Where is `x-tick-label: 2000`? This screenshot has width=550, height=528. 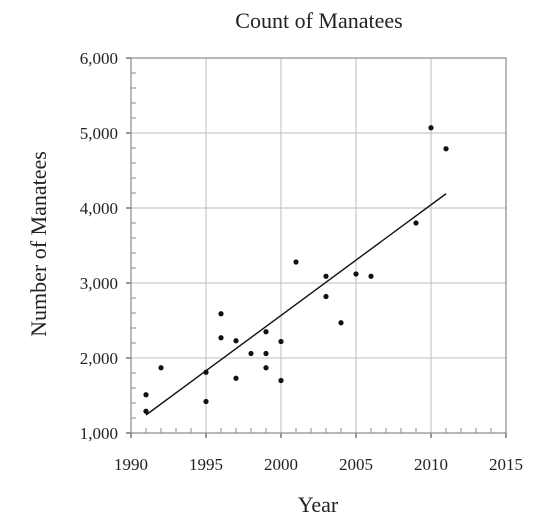 x-tick-label: 2000 is located at coordinates (281, 464).